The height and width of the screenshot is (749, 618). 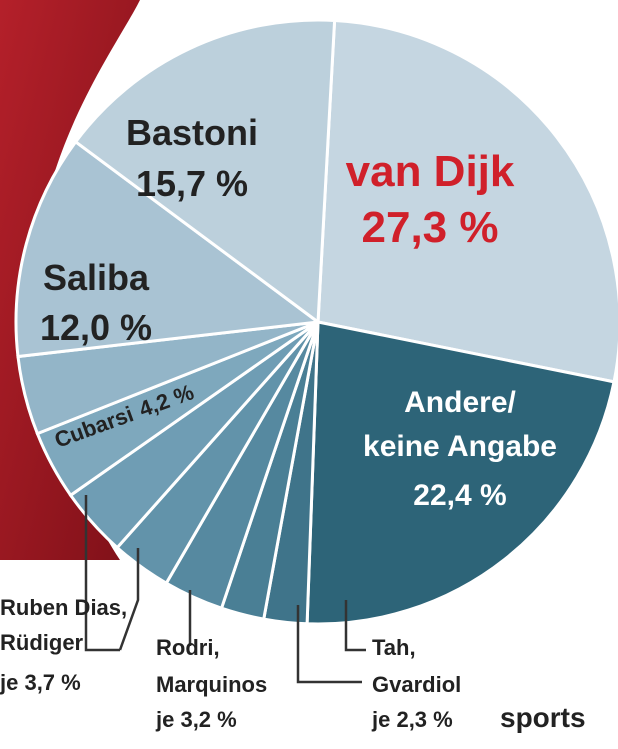 What do you see at coordinates (430, 171) in the screenshot?
I see `slice-label-van-dijk-name: van Dijk` at bounding box center [430, 171].